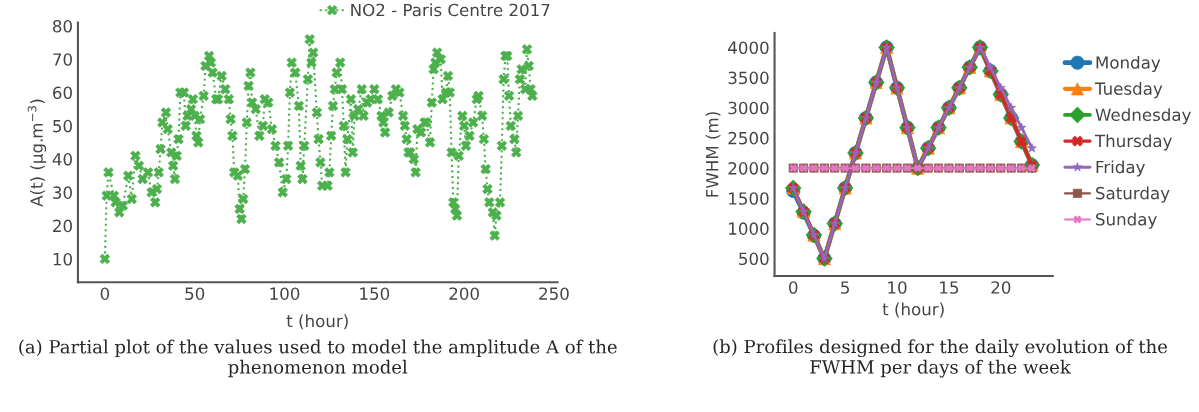  What do you see at coordinates (749, 228) in the screenshot?
I see `y-tick-label: 1000` at bounding box center [749, 228].